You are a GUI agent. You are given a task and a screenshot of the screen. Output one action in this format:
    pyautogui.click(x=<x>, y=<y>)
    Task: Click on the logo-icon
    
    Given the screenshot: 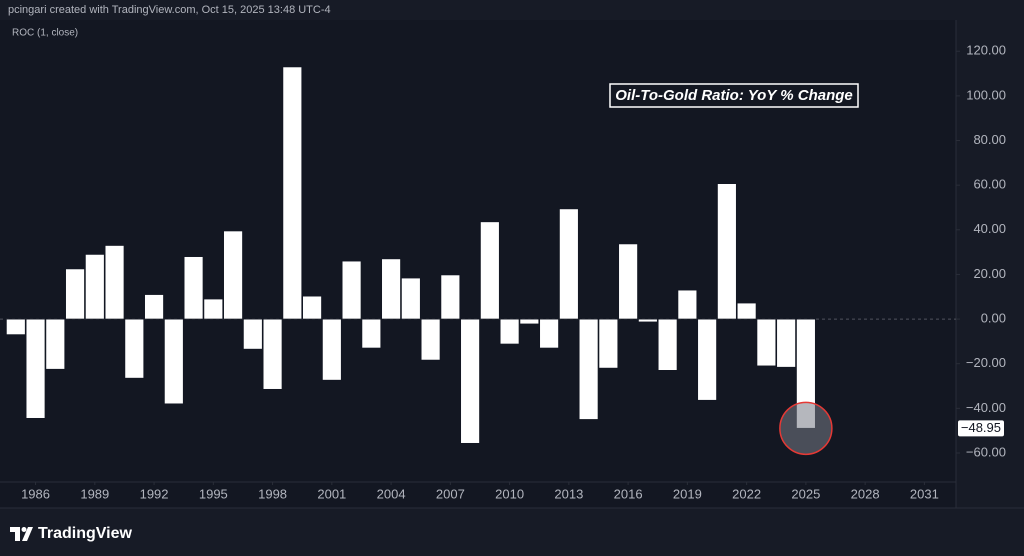 What is the action you would take?
    pyautogui.click(x=21, y=534)
    